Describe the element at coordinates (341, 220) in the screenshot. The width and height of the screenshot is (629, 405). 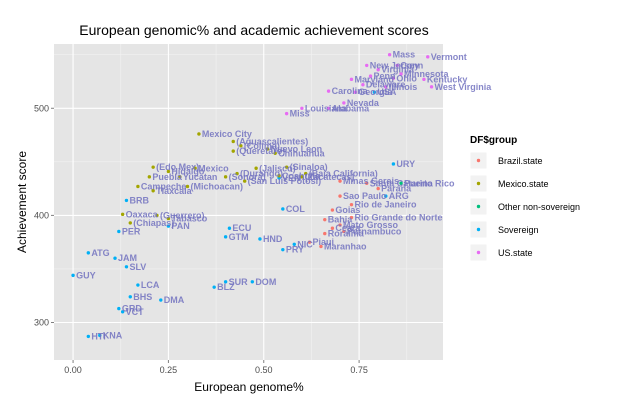
I see `point-label: Bahia` at that location.